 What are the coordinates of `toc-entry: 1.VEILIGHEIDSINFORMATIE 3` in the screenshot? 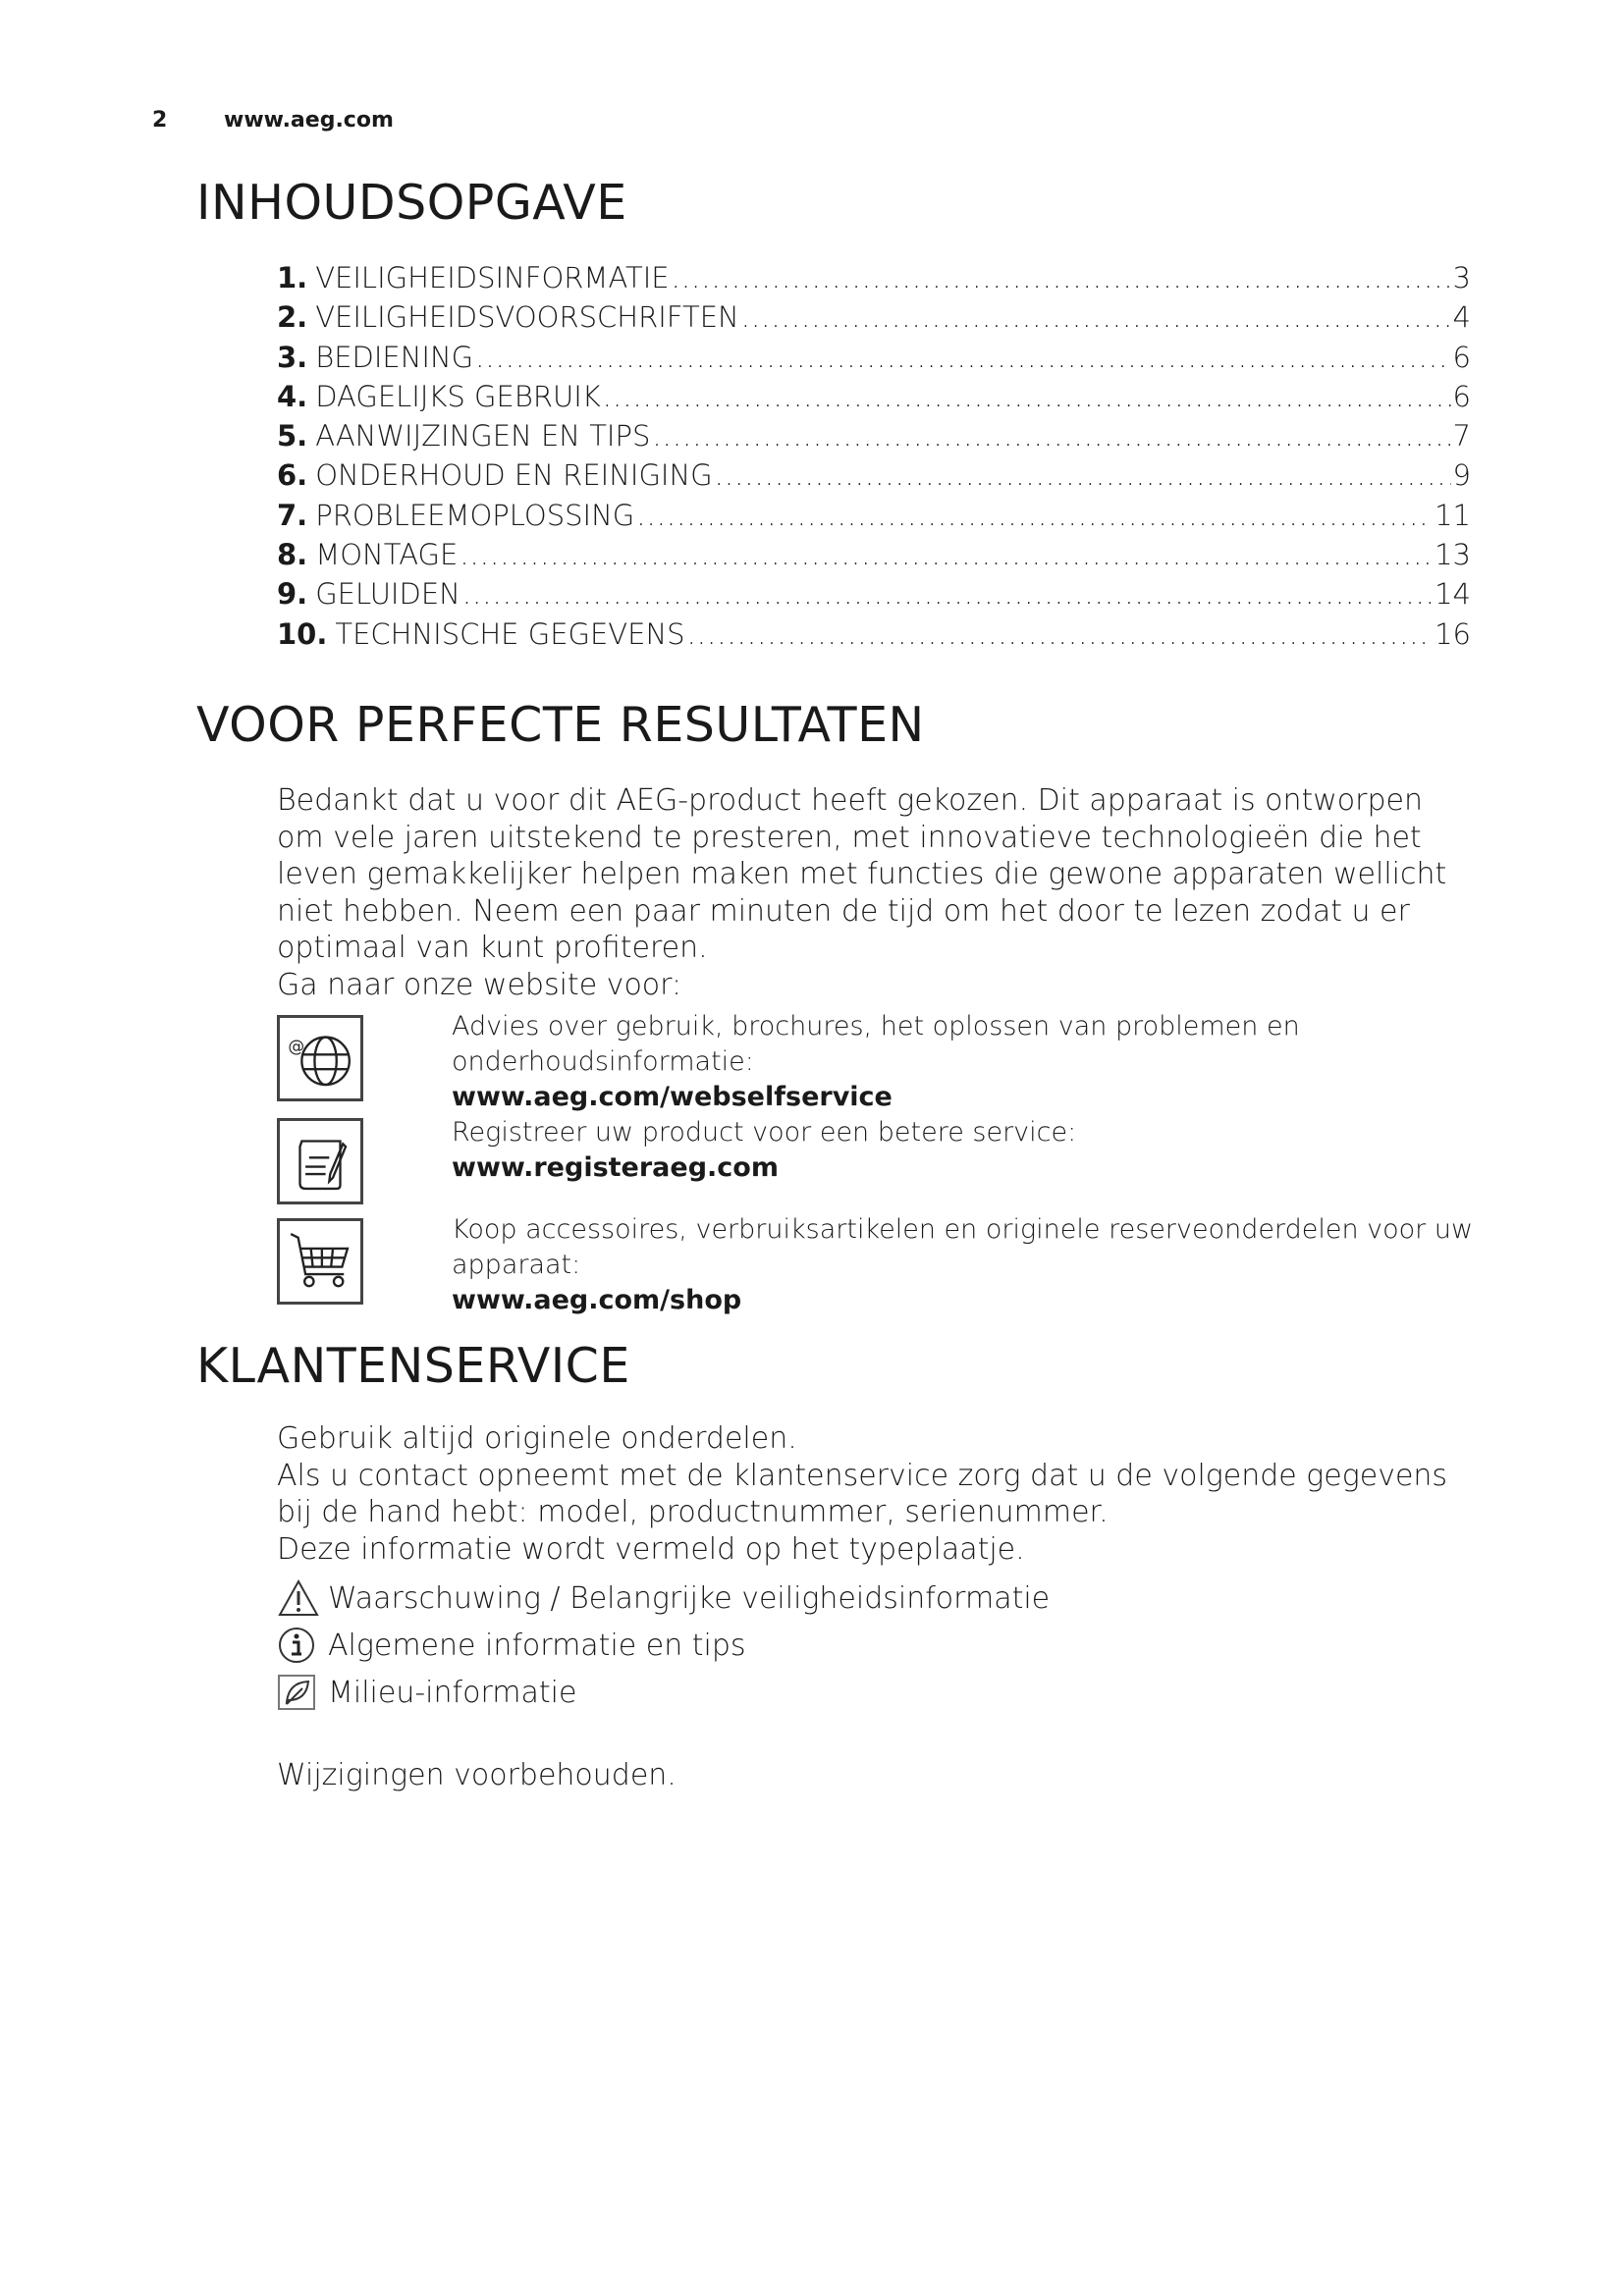 It's located at (874, 280).